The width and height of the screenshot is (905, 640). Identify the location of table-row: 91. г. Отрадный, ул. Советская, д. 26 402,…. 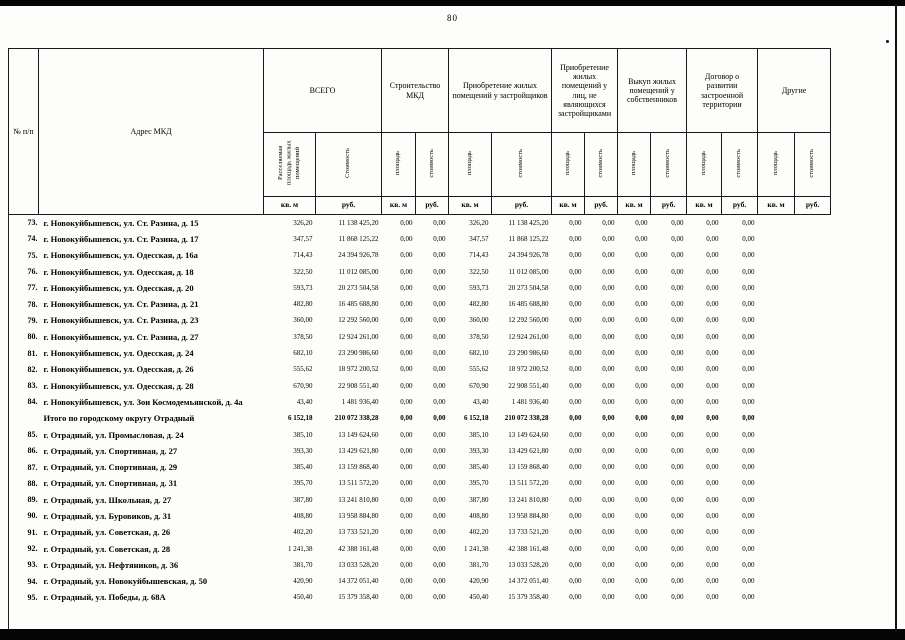
(420, 532).